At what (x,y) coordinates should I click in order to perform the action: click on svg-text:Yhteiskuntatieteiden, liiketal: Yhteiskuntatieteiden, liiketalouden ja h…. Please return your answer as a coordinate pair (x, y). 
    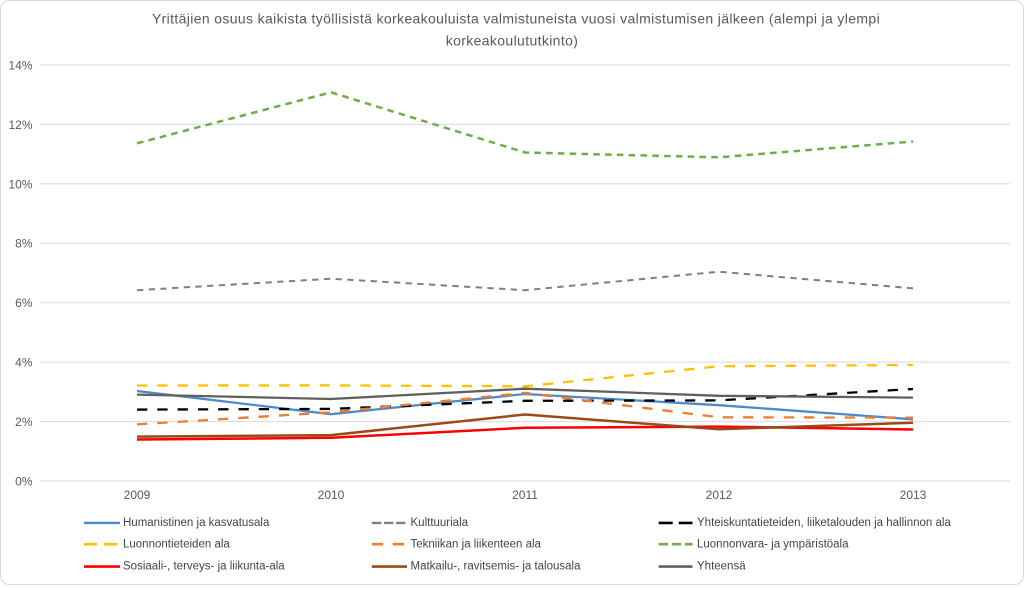
    Looking at the image, I should click on (824, 523).